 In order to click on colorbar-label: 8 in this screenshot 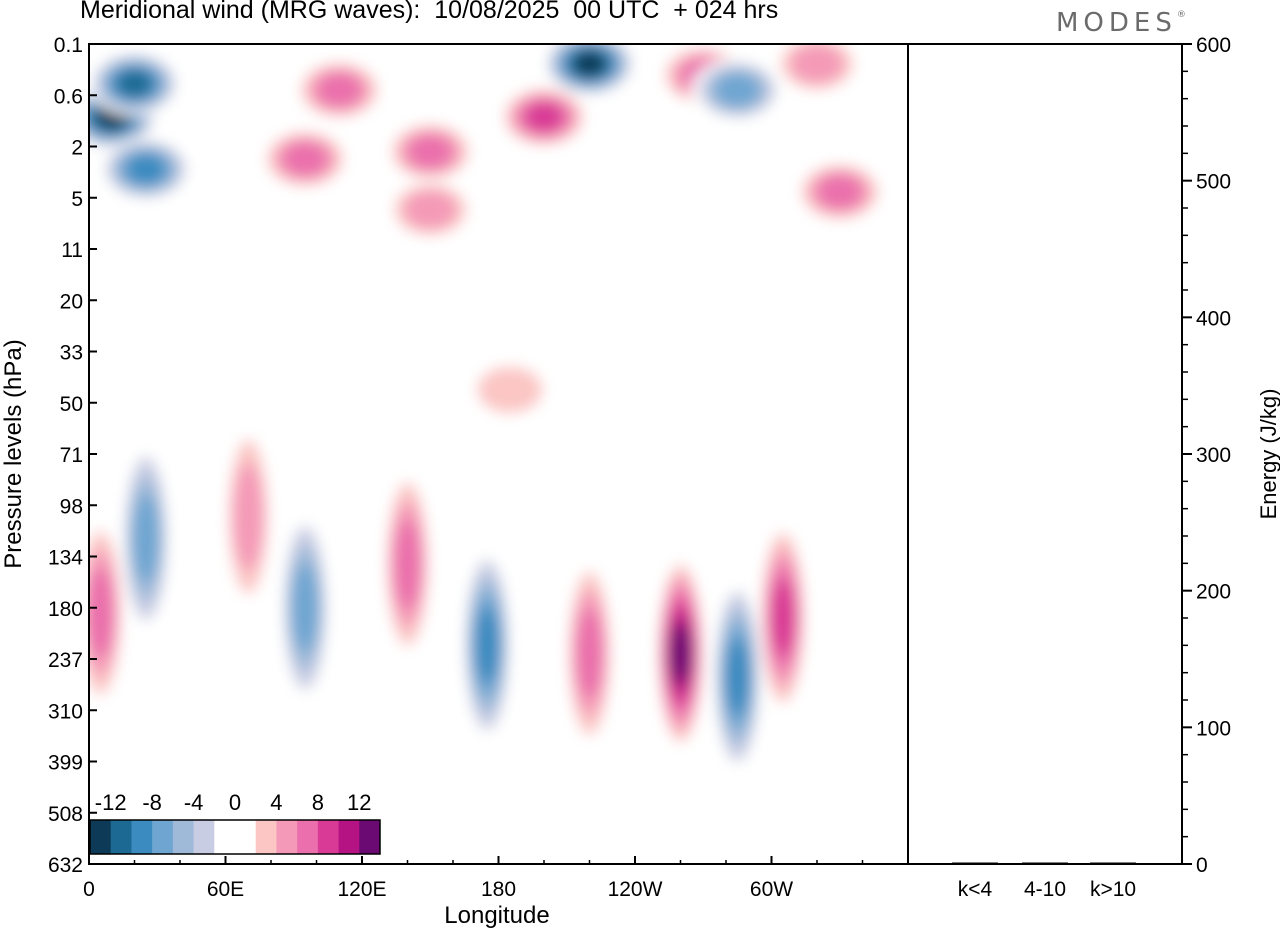, I will do `click(318, 802)`.